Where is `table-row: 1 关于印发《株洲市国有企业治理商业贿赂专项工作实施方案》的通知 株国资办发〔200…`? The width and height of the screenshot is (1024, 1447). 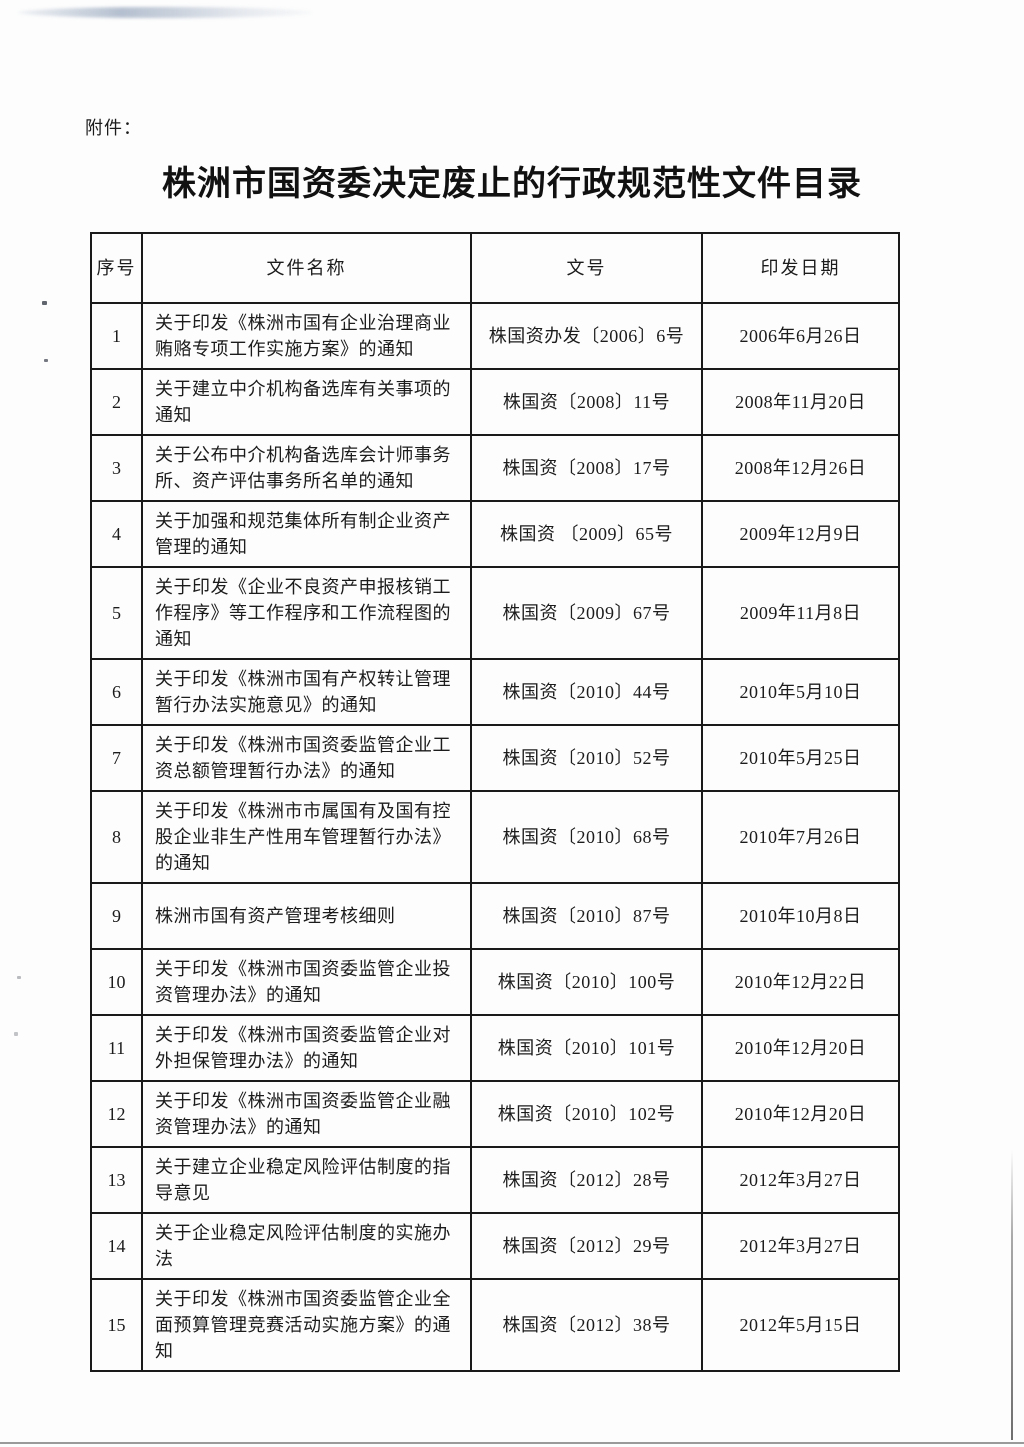 table-row: 1 关于印发《株洲市国有企业治理商业贿赂专项工作实施方案》的通知 株国资办发〔200… is located at coordinates (495, 336).